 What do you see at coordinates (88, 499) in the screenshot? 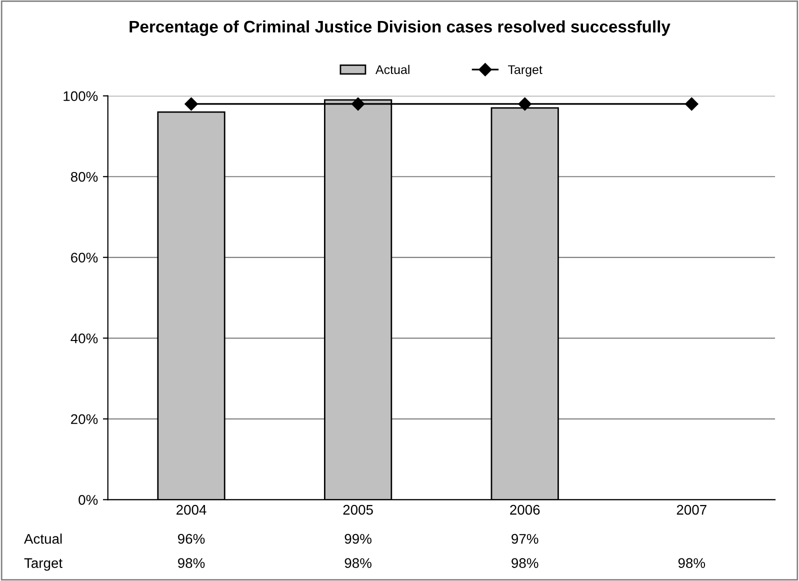
I see `y-tick-label: 0%` at bounding box center [88, 499].